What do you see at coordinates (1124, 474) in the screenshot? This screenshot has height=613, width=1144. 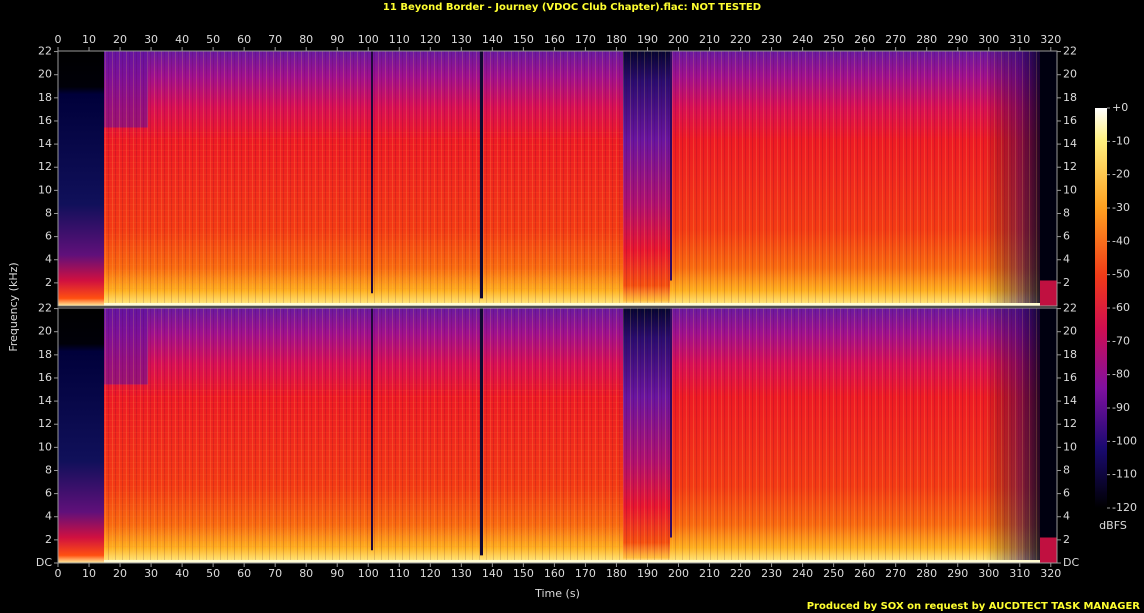 I see `colorbar-tick-label: -110` at bounding box center [1124, 474].